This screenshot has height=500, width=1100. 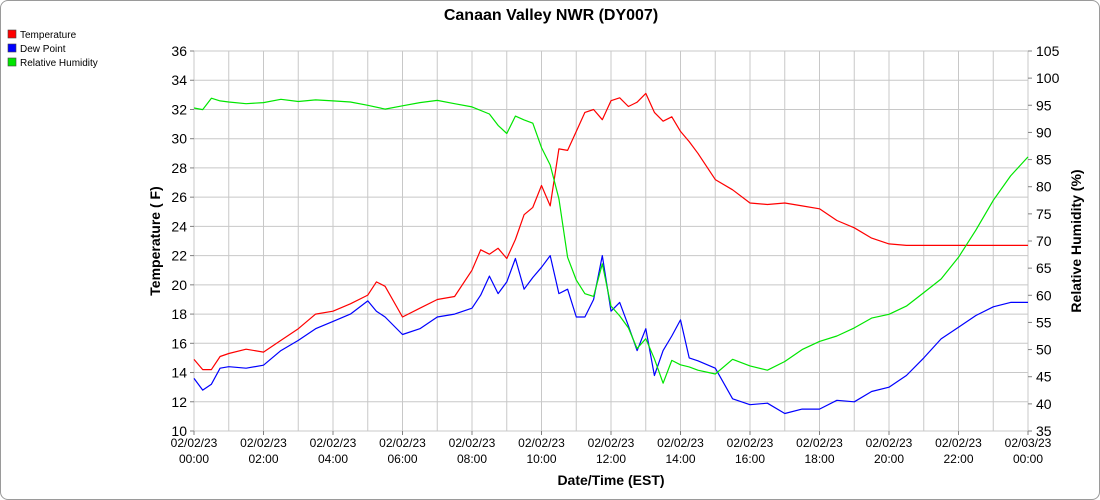 What do you see at coordinates (179, 373) in the screenshot?
I see `y-left-tick-label: 14` at bounding box center [179, 373].